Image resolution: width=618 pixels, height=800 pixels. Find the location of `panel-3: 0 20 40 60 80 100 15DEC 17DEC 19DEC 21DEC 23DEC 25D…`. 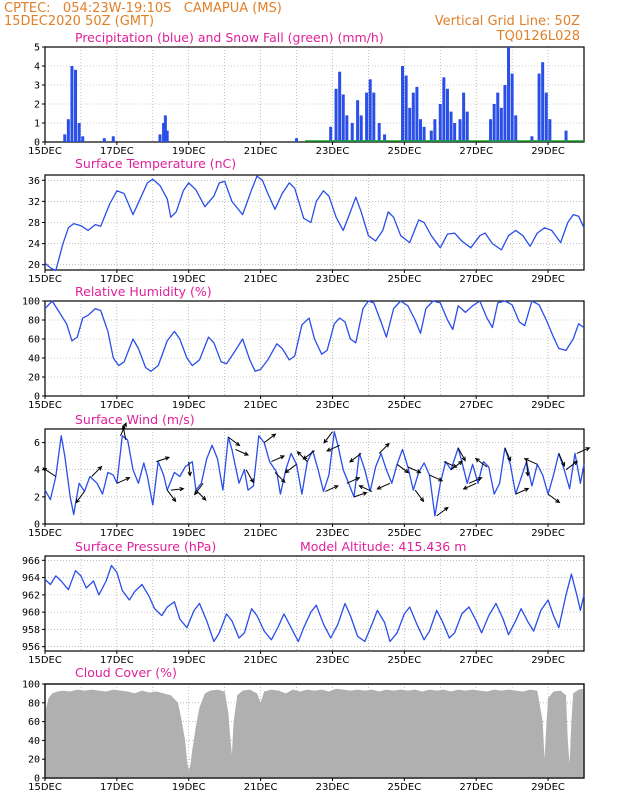

panel-3: 0 20 40 60 80 100 15DEC 17DEC 19DEC 21DEC 23DEC 25D… is located at coordinates (303, 347).